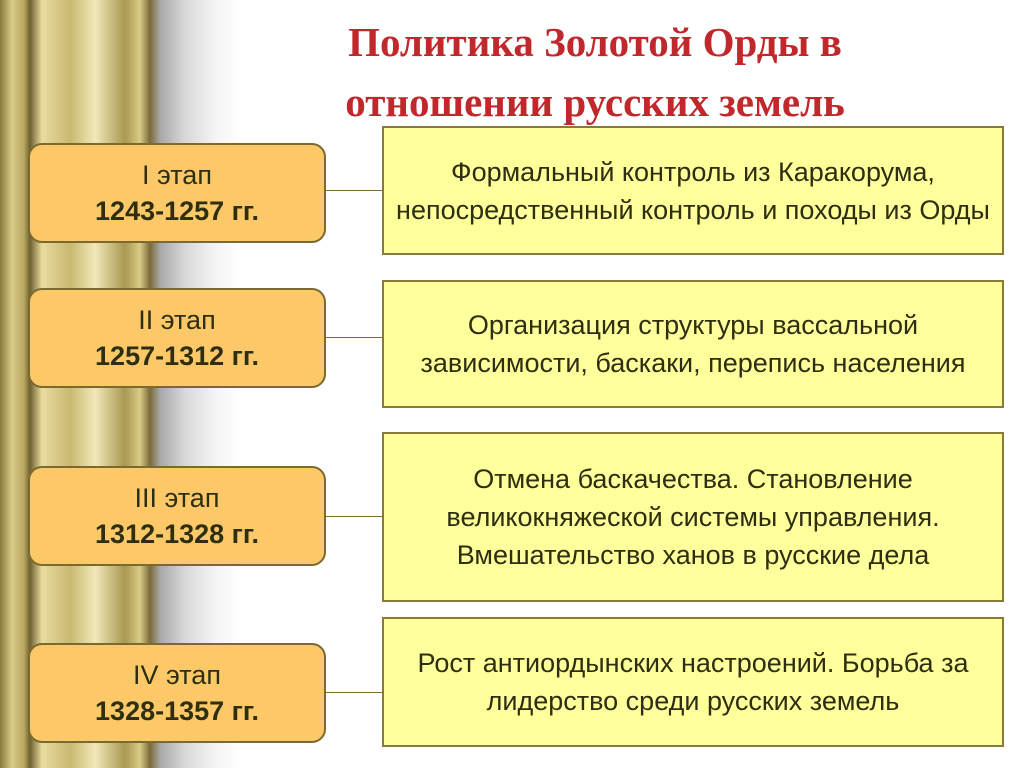 This screenshot has height=768, width=1024. I want to click on stage-label: III этап, so click(177, 498).